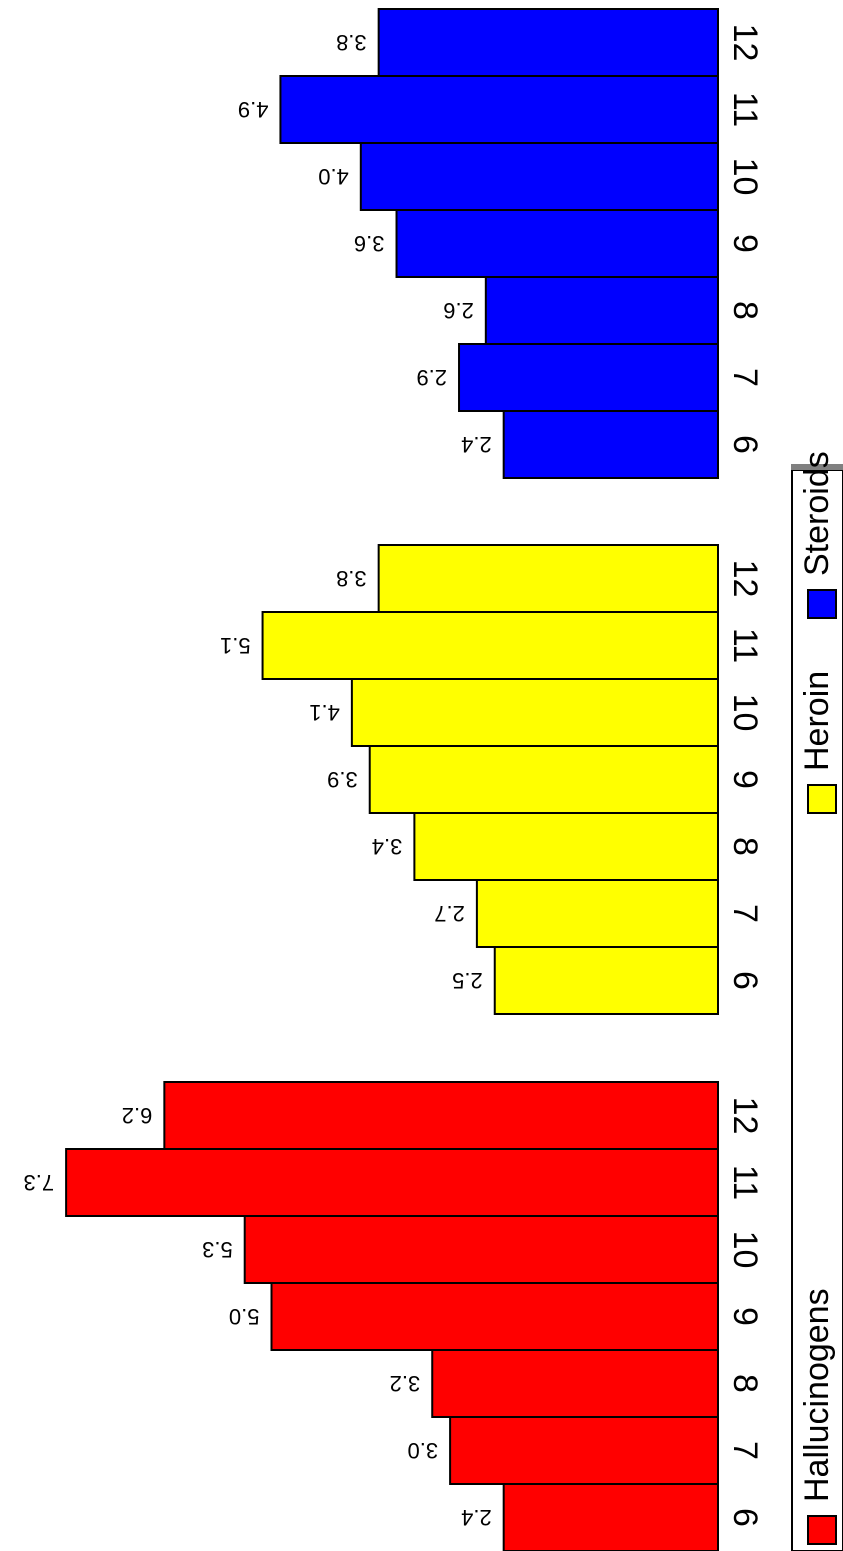 This screenshot has height=1551, width=843. What do you see at coordinates (333, 176) in the screenshot?
I see `data-label: 4.0` at bounding box center [333, 176].